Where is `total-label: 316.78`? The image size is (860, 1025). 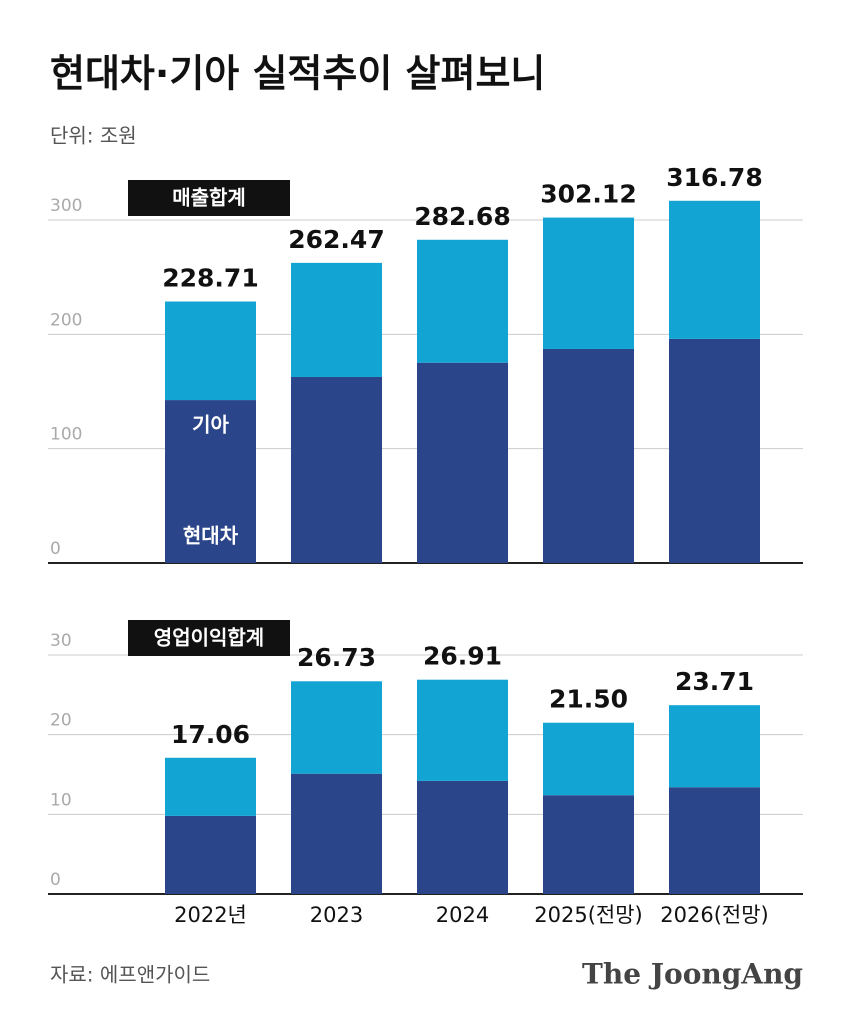 total-label: 316.78 is located at coordinates (714, 177).